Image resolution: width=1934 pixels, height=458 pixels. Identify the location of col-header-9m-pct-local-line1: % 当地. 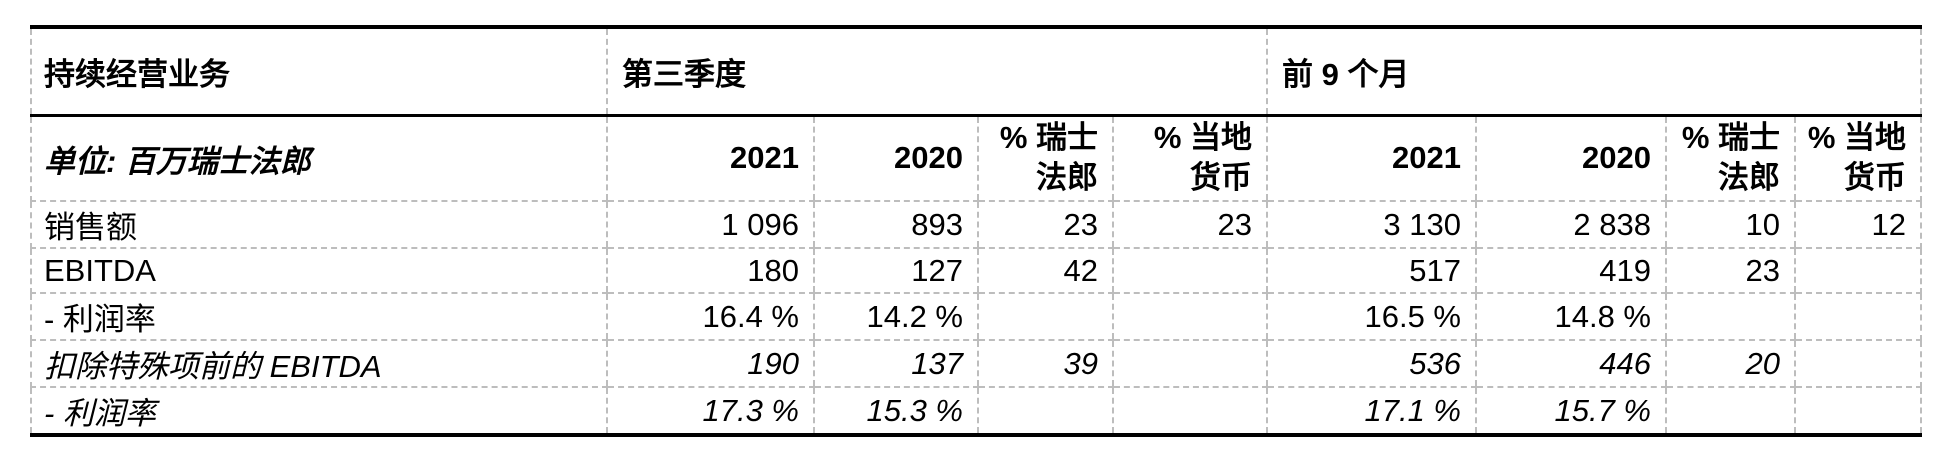
(1857, 138).